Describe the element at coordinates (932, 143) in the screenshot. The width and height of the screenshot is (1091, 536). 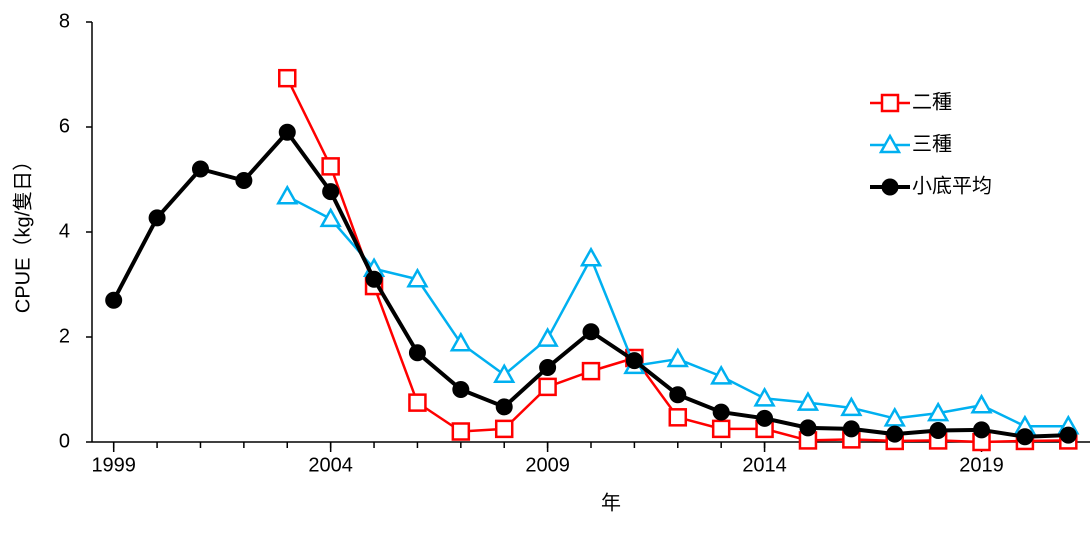
I see `legend-label: 三種` at that location.